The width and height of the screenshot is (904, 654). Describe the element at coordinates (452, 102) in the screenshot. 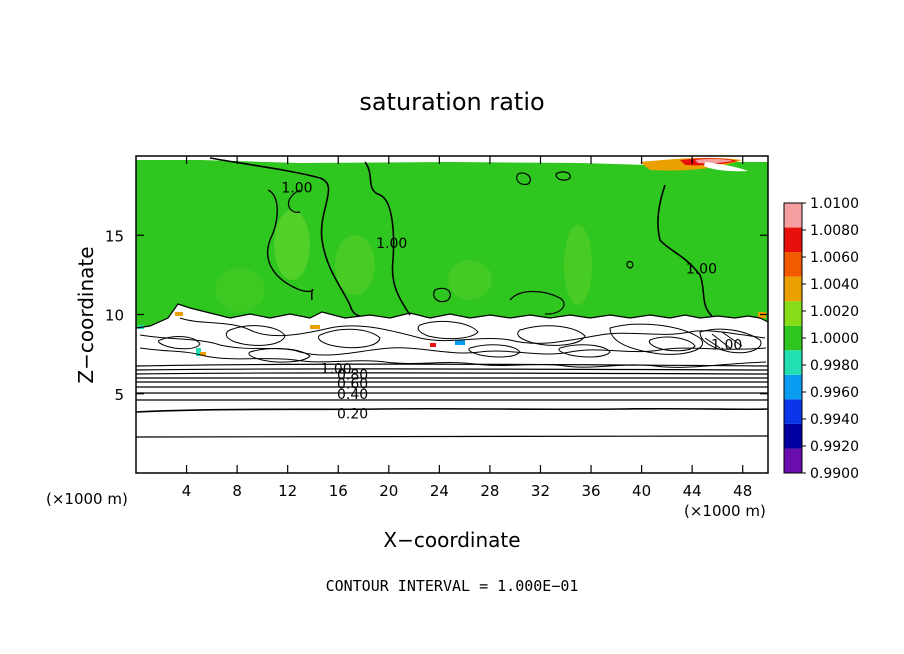

I see `chart-title: saturation ratio` at that location.